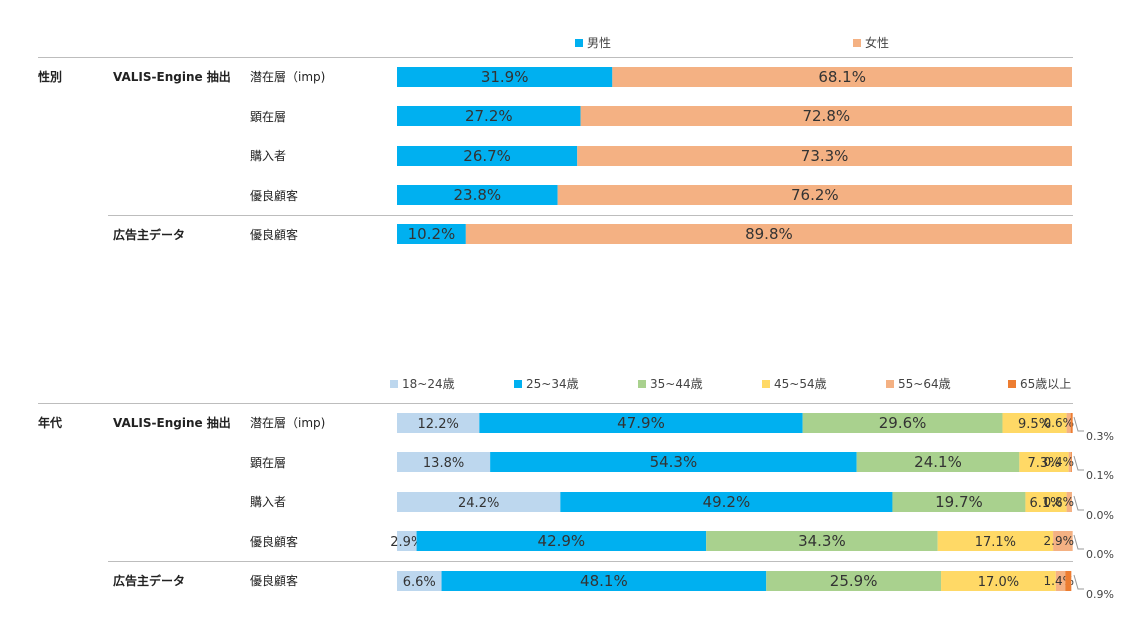 The height and width of the screenshot is (631, 1140). I want to click on bar-age-row2-series2, so click(959, 502).